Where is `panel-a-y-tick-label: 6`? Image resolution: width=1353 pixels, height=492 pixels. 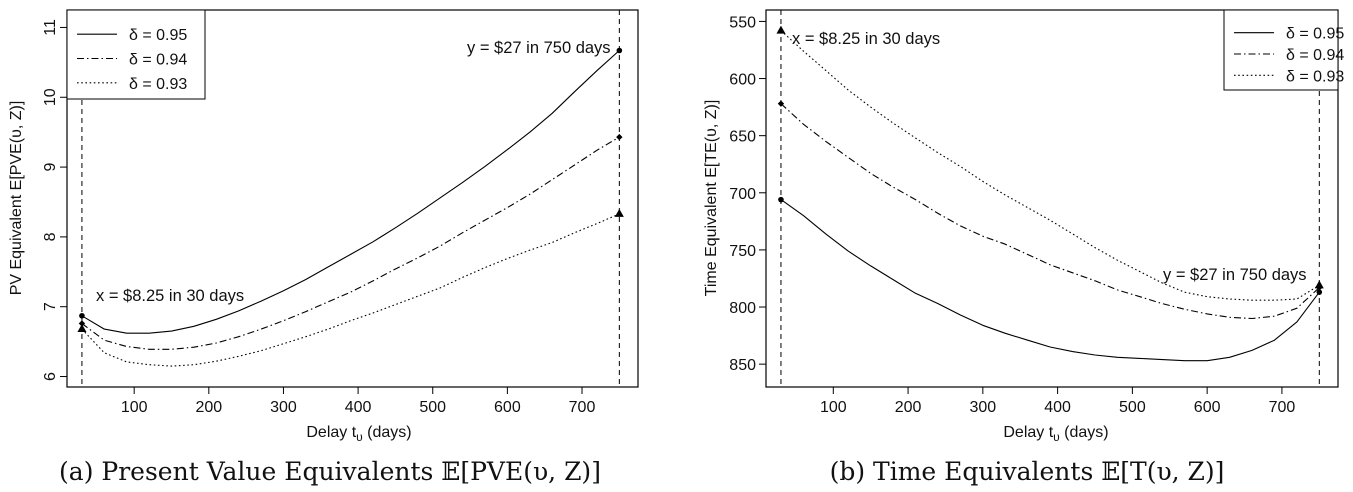 panel-a-y-tick-label: 6 is located at coordinates (50, 376).